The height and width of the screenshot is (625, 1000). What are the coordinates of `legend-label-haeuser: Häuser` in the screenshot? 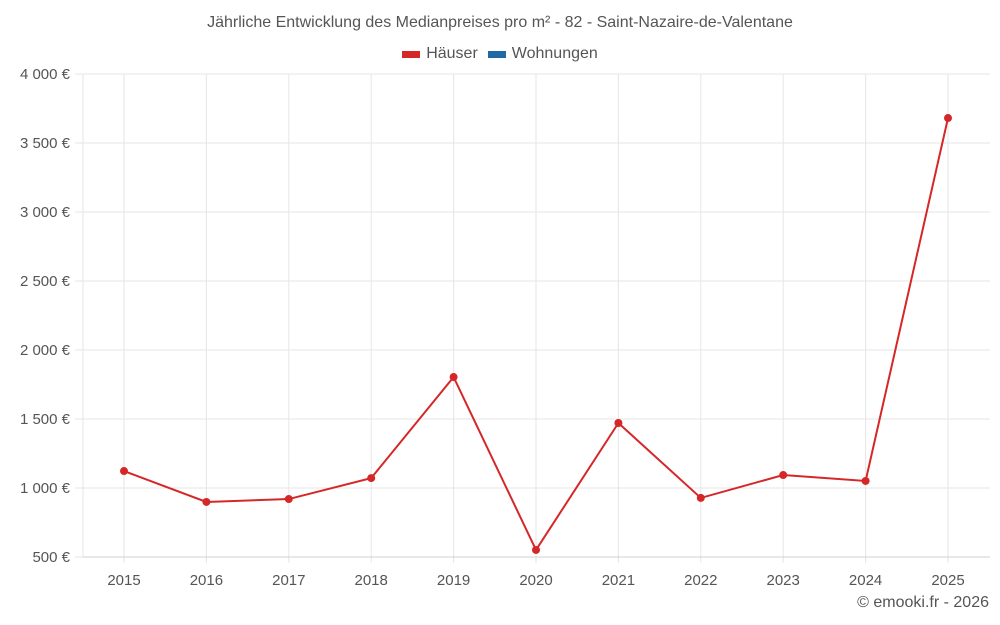 It's located at (452, 53).